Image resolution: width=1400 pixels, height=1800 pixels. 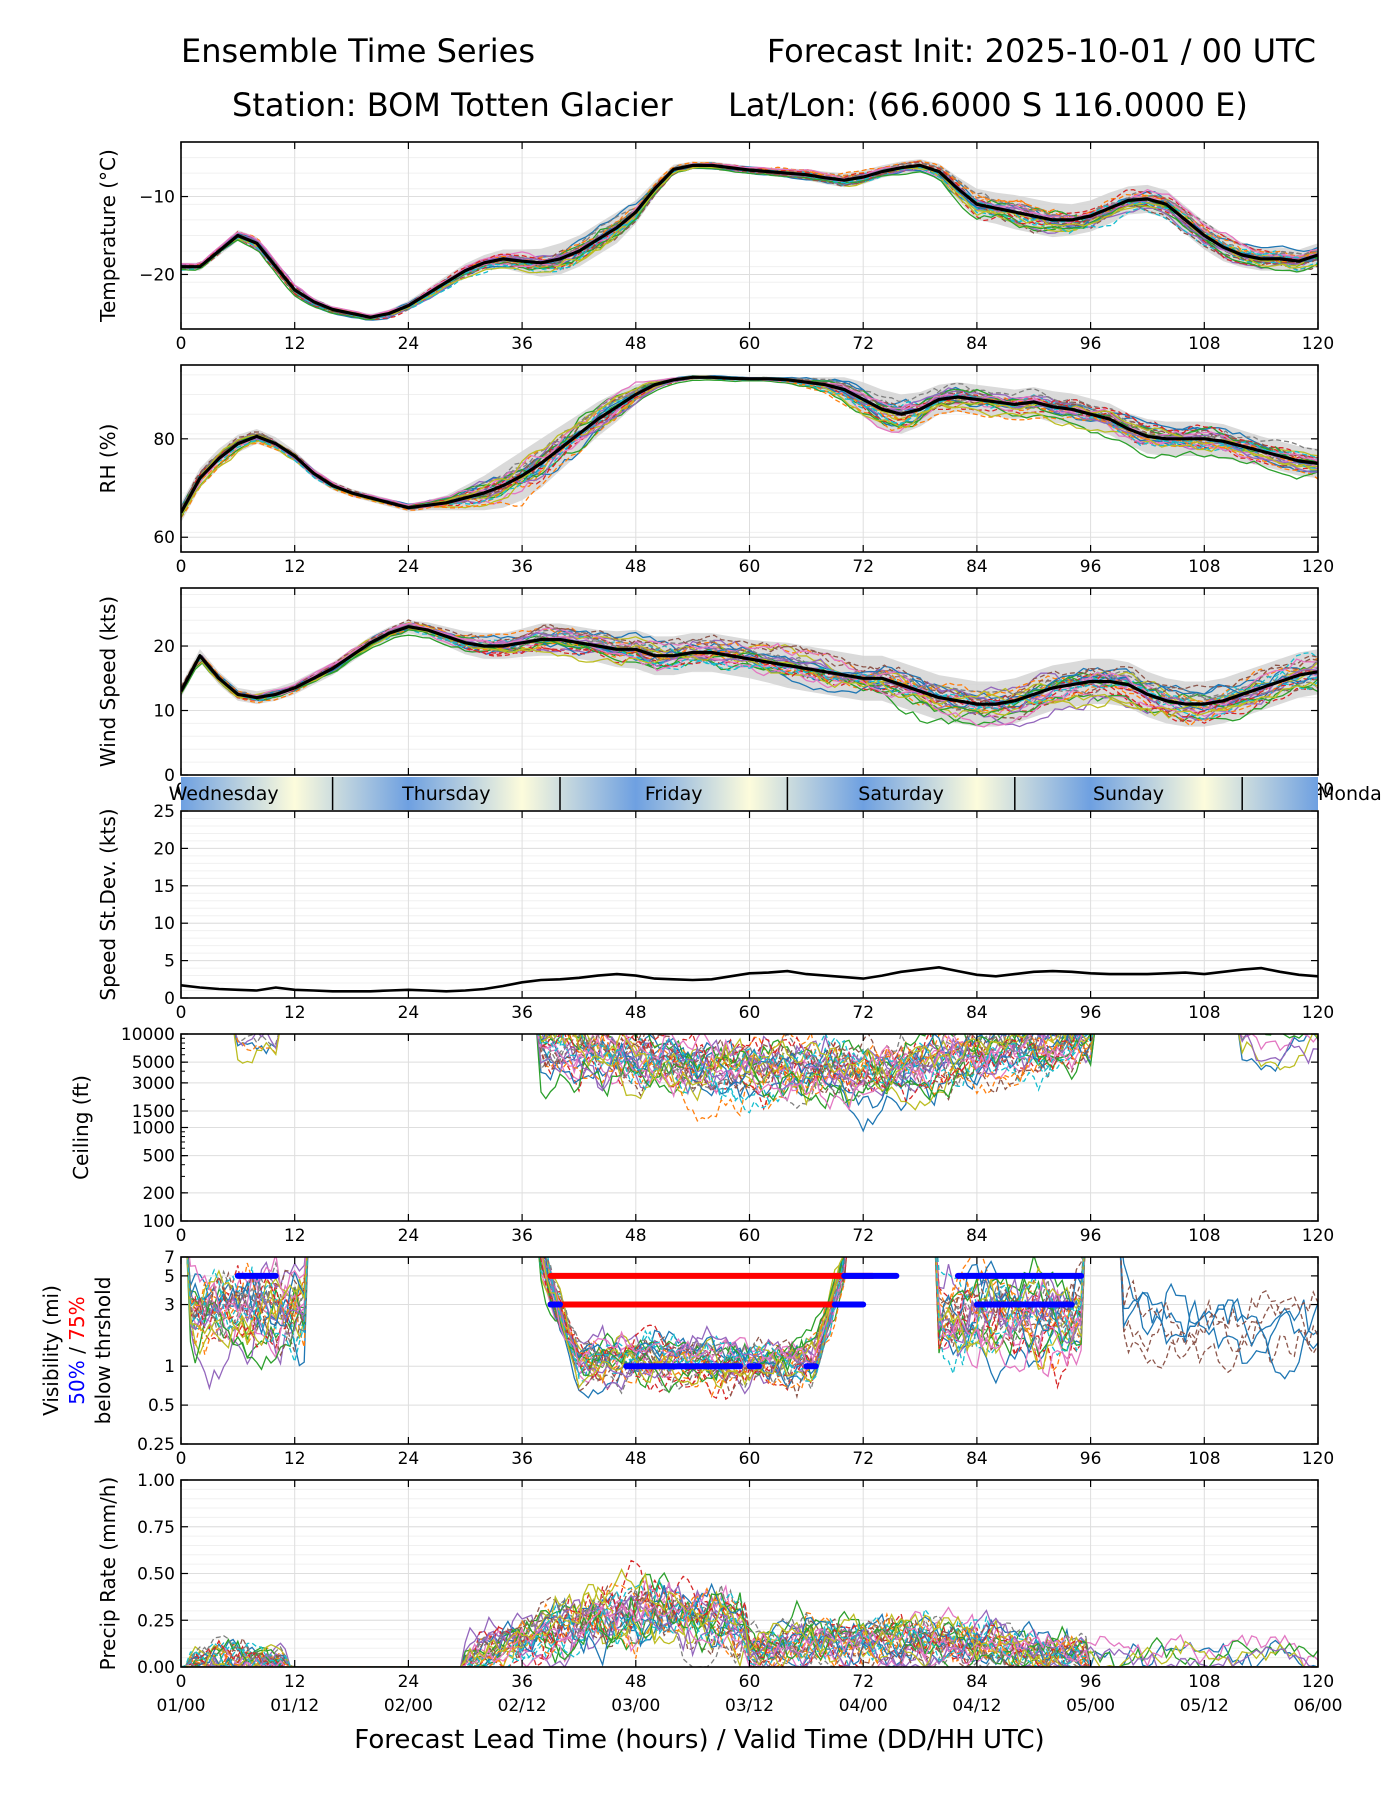 What do you see at coordinates (157, 198) in the screenshot?
I see `temperature-ytick-label: −10` at bounding box center [157, 198].